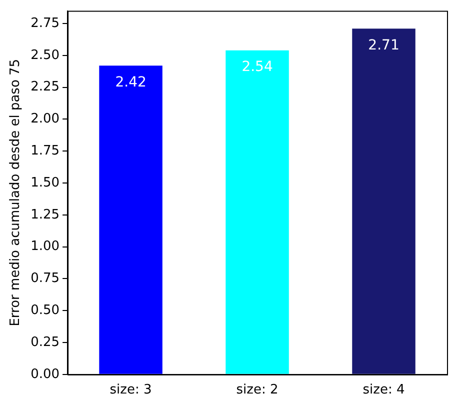 The height and width of the screenshot is (403, 452). I want to click on x-tick-label: size: 3, so click(131, 390).